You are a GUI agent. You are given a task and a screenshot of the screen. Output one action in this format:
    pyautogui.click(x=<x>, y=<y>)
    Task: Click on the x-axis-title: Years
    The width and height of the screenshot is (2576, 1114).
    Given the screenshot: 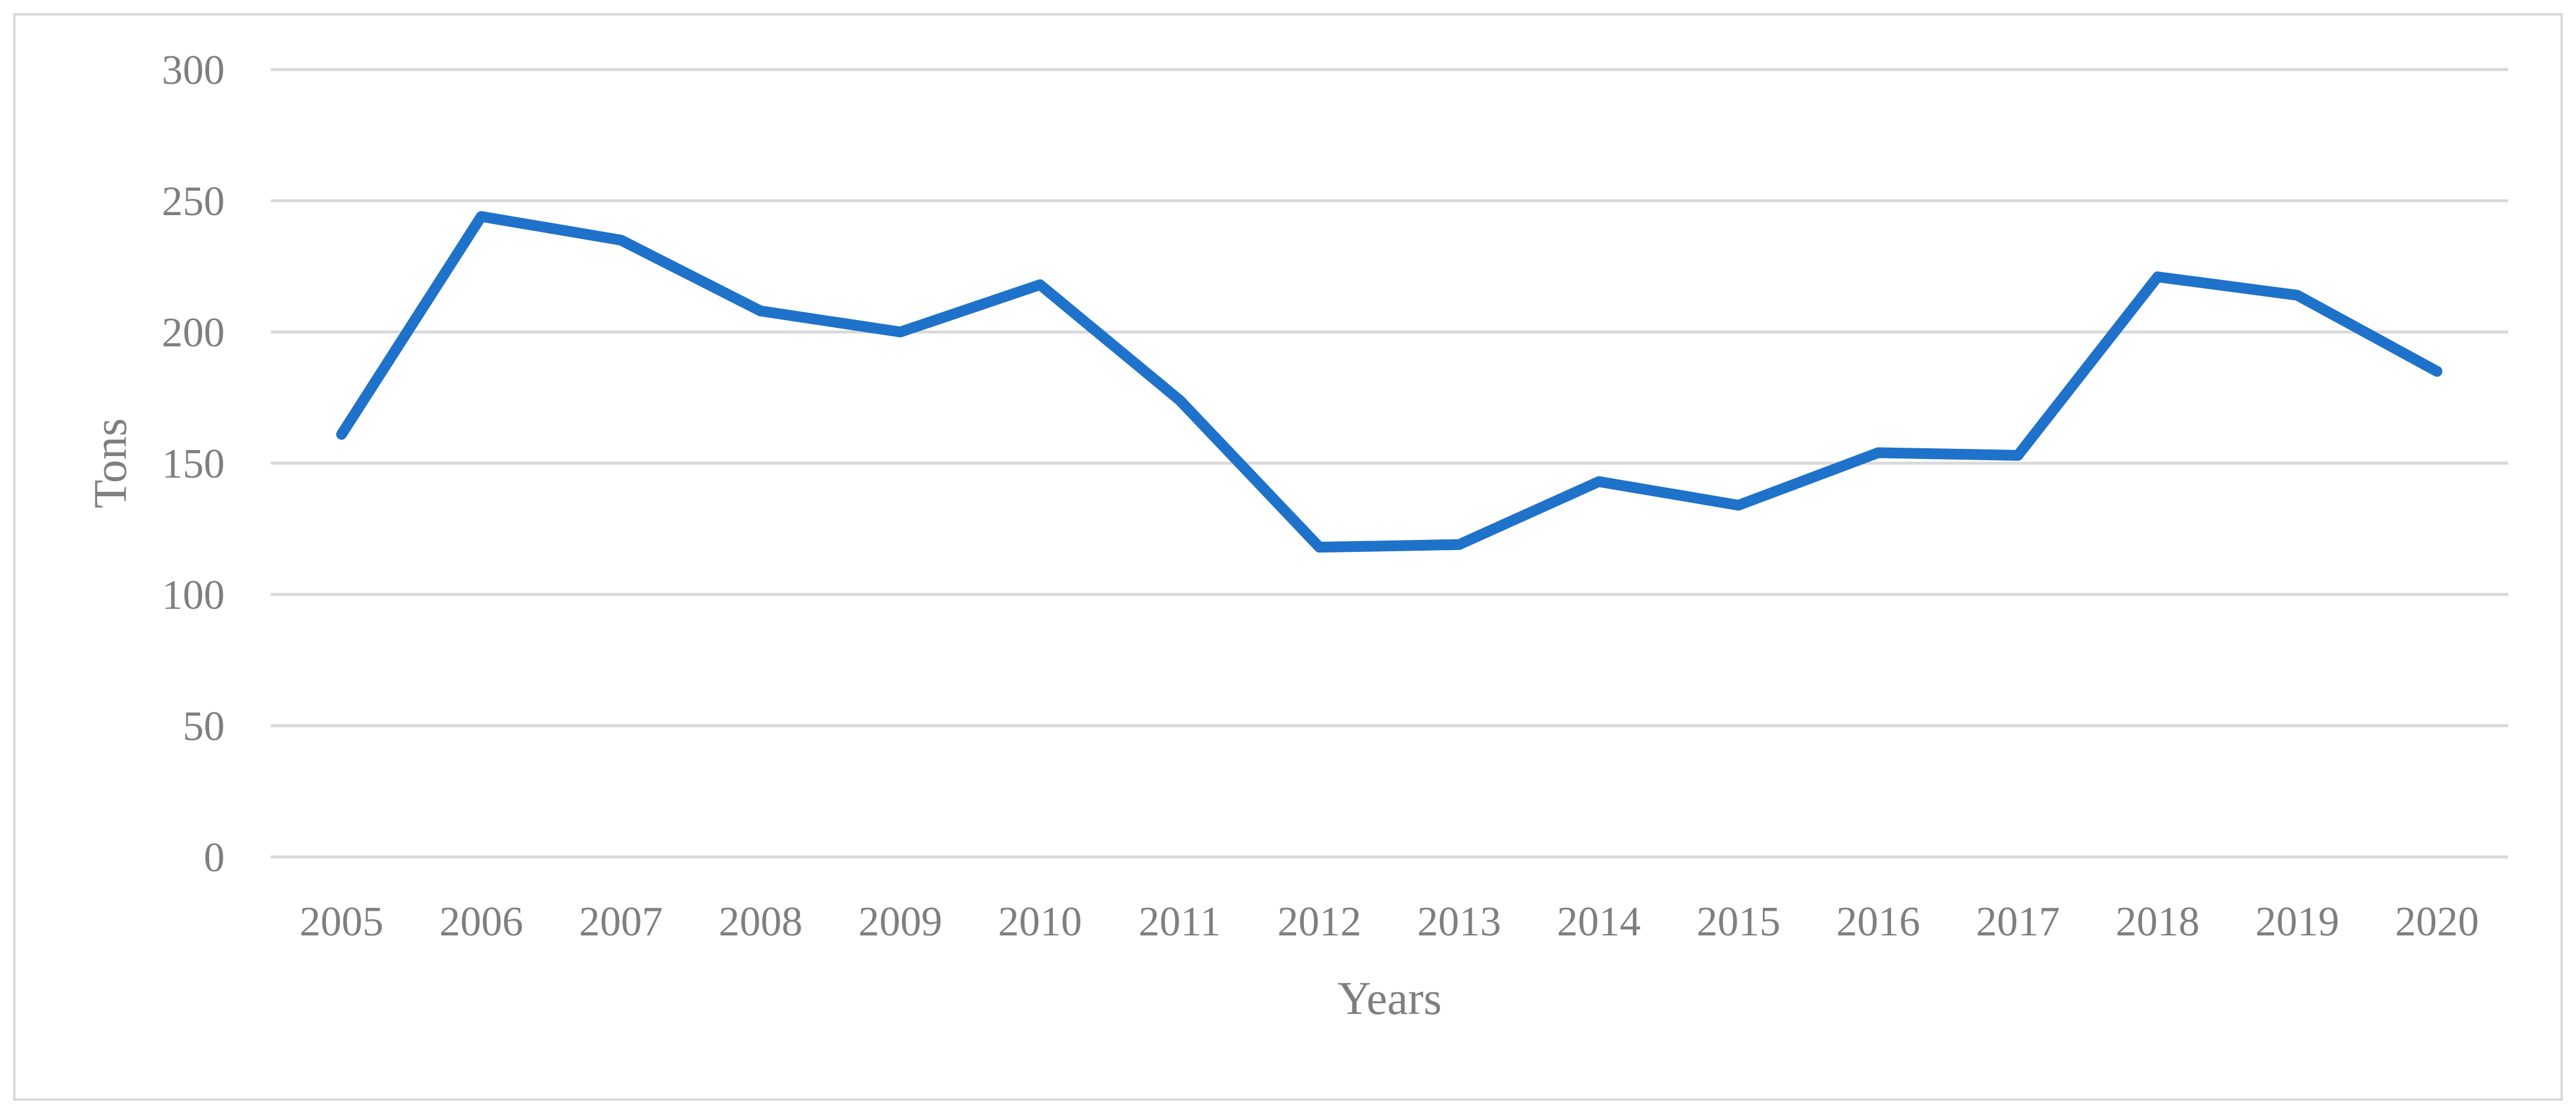 What is the action you would take?
    pyautogui.click(x=1390, y=998)
    